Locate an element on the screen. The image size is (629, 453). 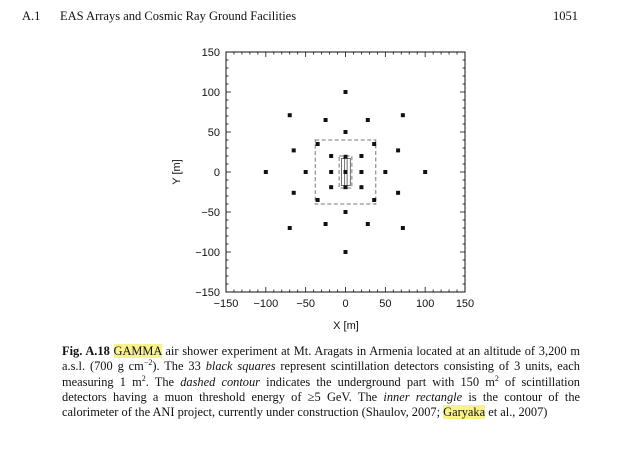
x-tick-label: −150 is located at coordinates (226, 304).